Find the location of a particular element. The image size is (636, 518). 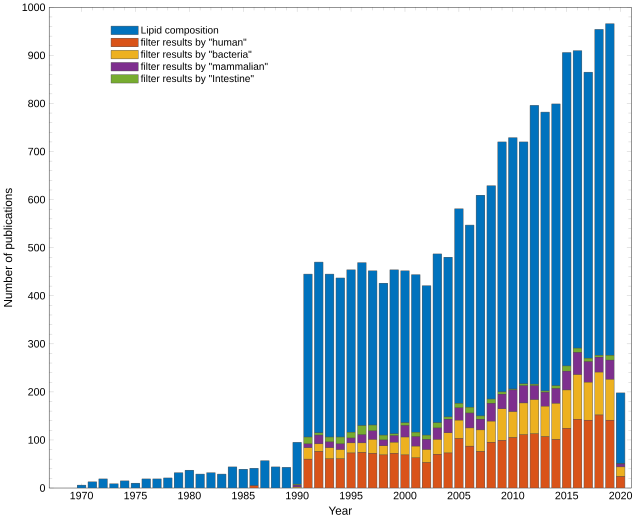

legend-label: Lipid composition is located at coordinates (179, 31).